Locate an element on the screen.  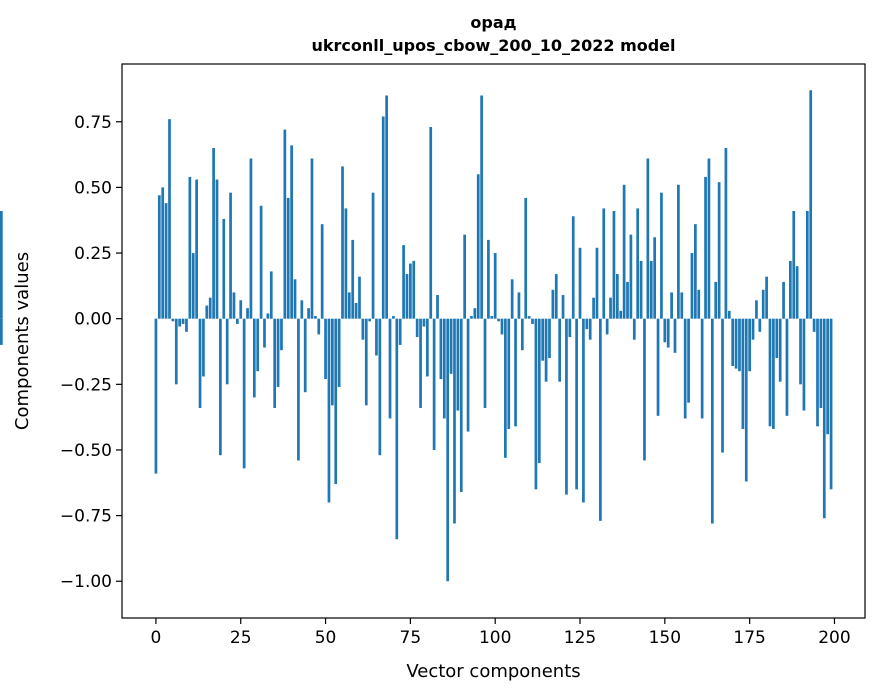
y-tick-label: 0.50 is located at coordinates (93, 188).